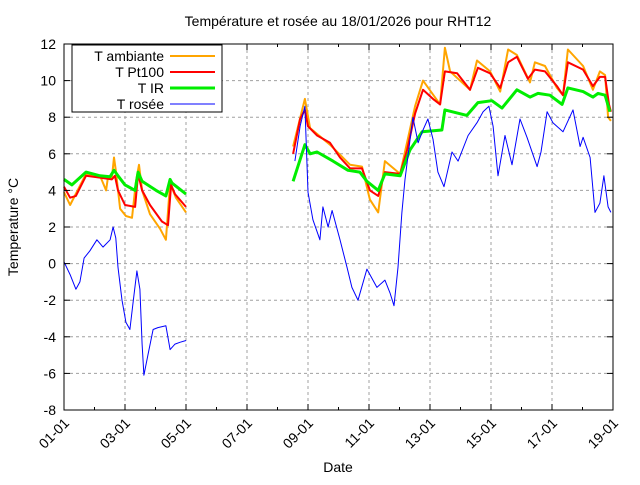 The height and width of the screenshot is (485, 640). What do you see at coordinates (359, 433) in the screenshot?
I see `x-tick-label: 11-01` at bounding box center [359, 433].